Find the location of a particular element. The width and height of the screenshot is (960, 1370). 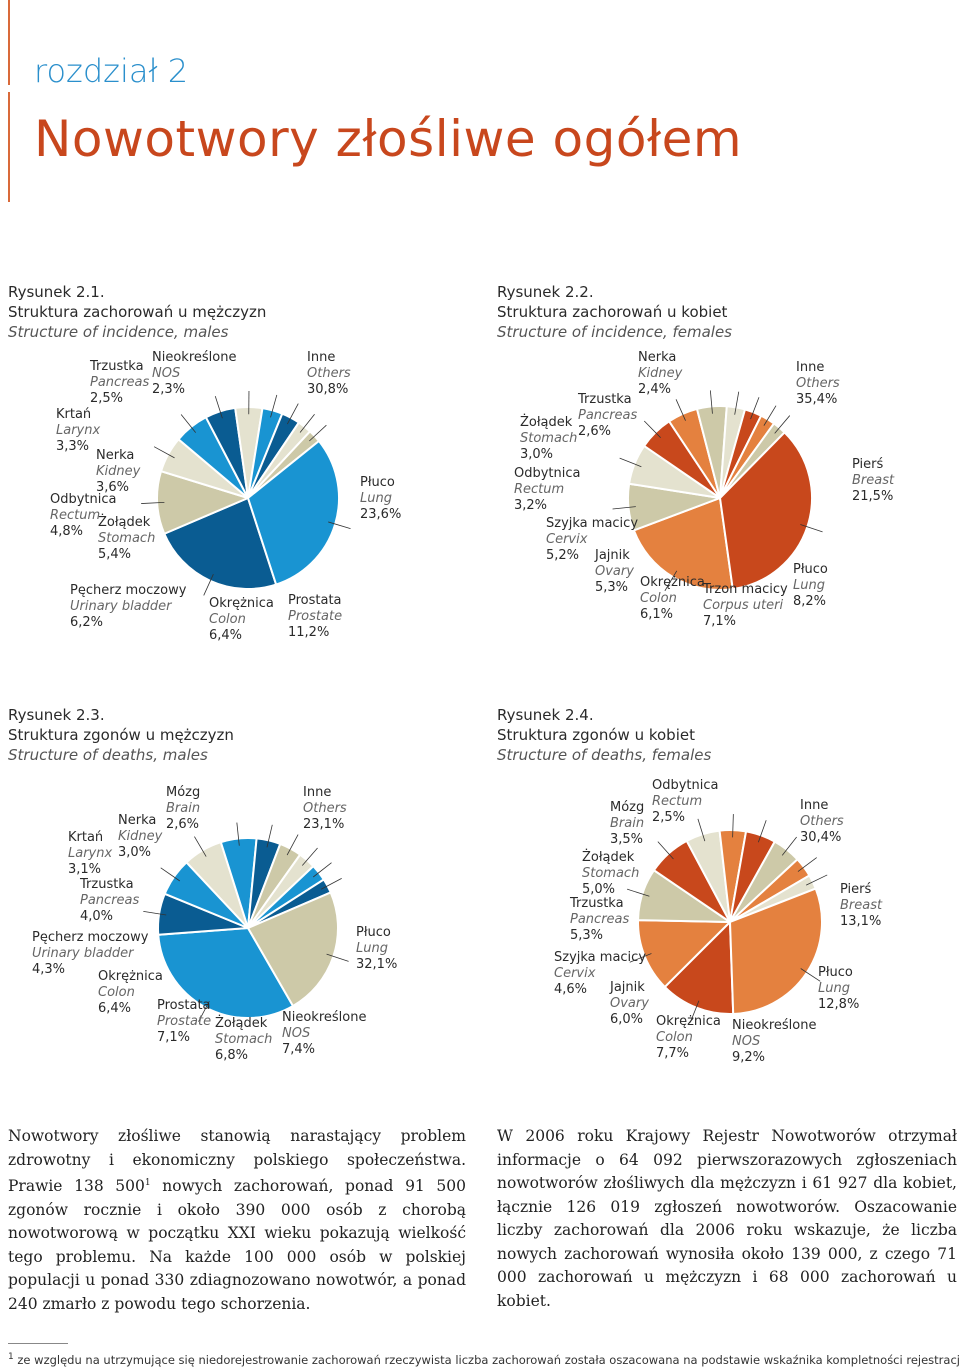

slice-label-value: 6,0% is located at coordinates (627, 1019).